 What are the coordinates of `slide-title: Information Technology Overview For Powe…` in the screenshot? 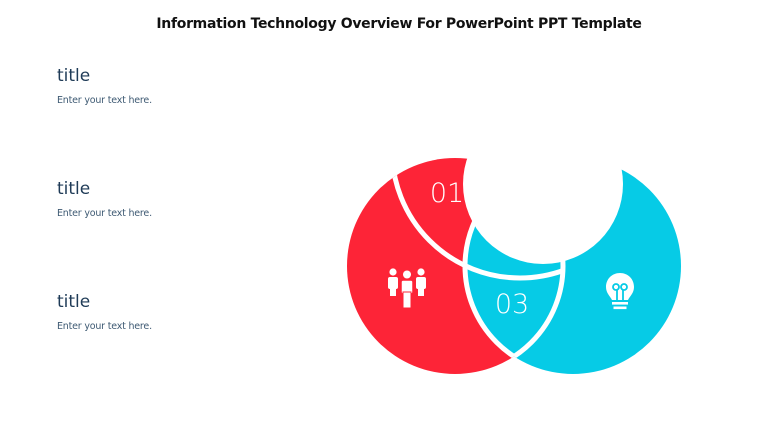 It's located at (399, 24).